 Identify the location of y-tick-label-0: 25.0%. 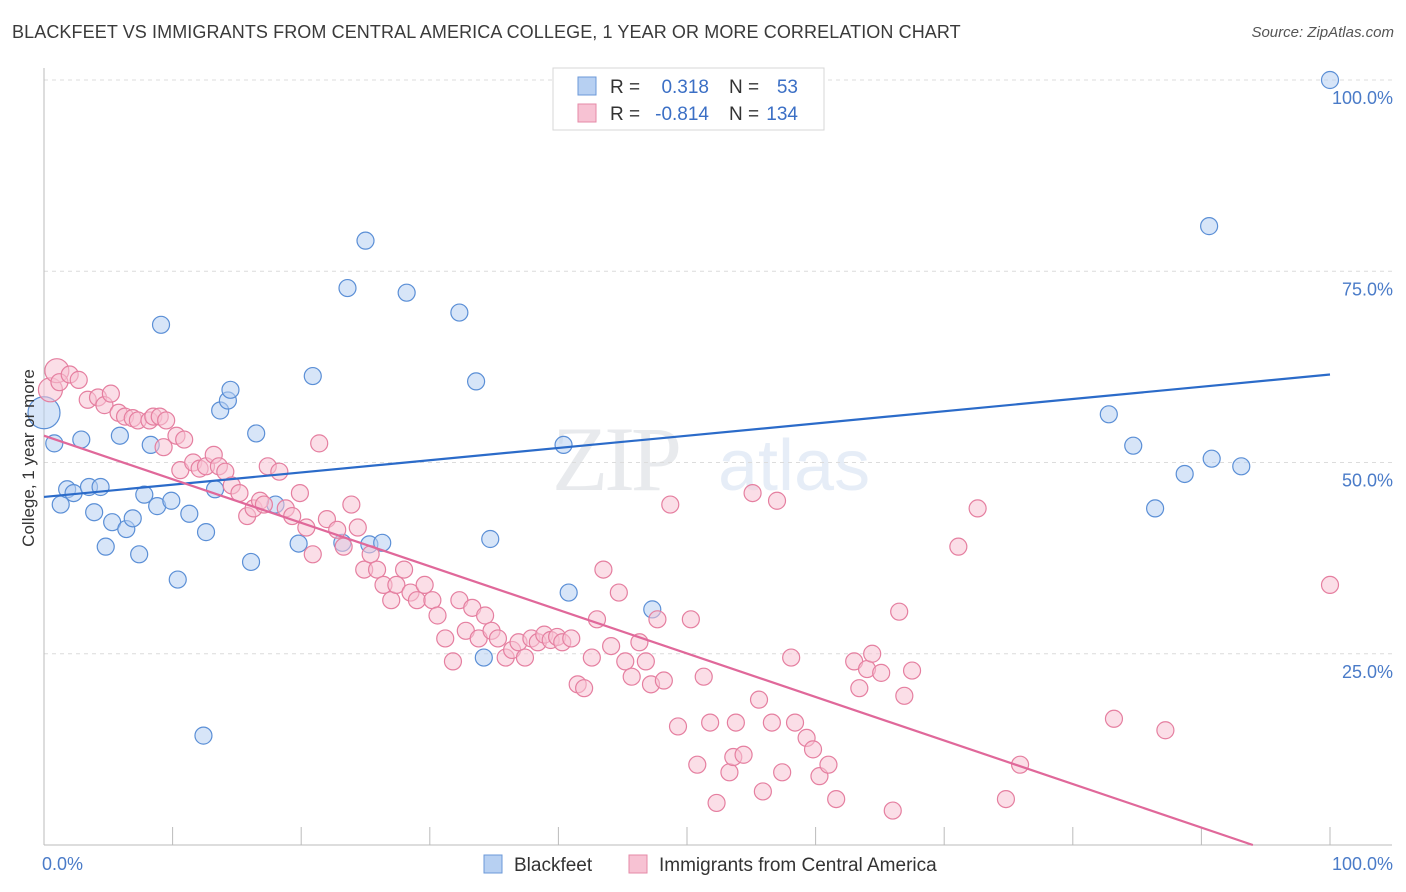
(1367, 672).